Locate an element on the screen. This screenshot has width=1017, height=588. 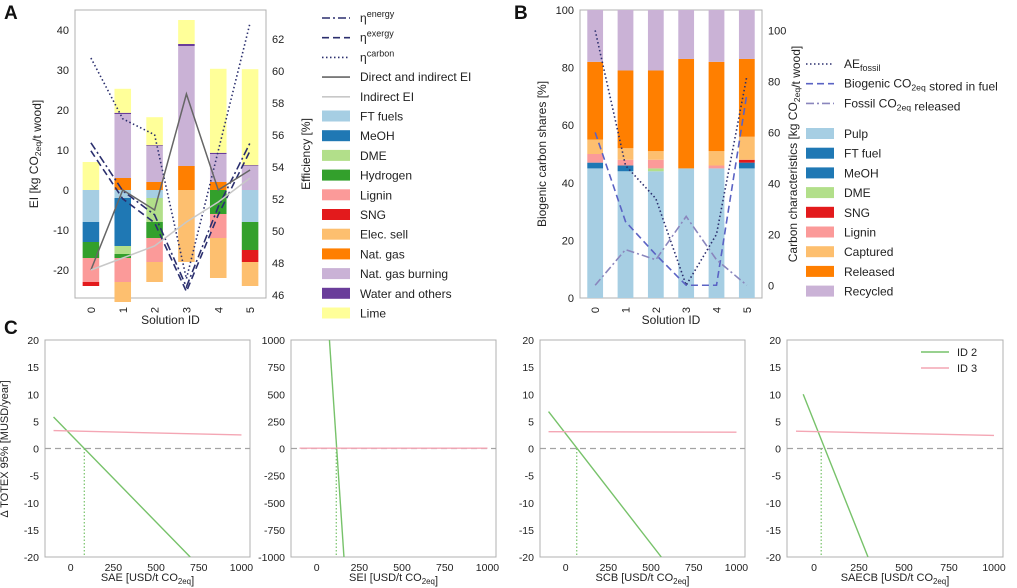
y-axis-label: EI [kg CO2eq/t wood] is located at coordinates (35, 154).